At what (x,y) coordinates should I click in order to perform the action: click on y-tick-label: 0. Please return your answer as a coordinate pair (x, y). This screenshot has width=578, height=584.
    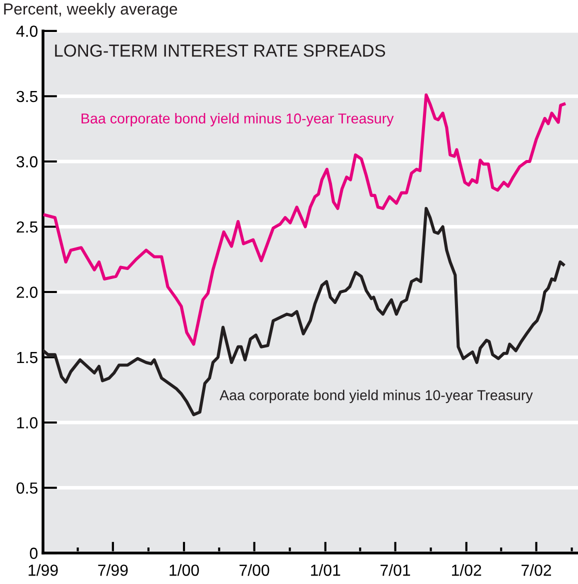
    Looking at the image, I should click on (34, 553).